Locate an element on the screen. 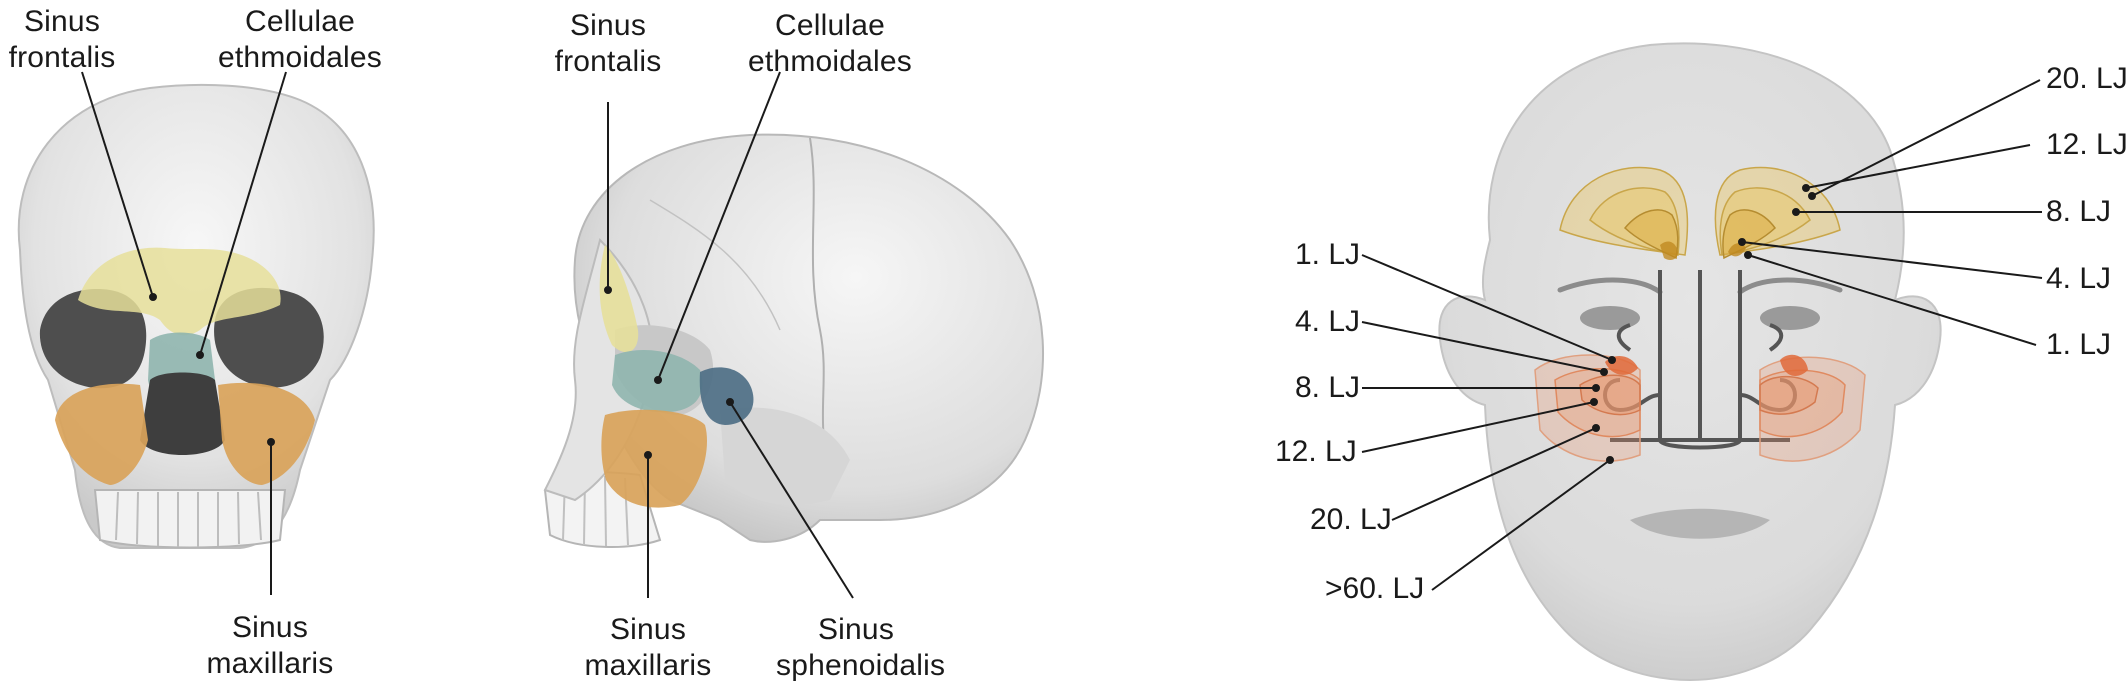  maxillary-sinus-right-region is located at coordinates (266, 433).